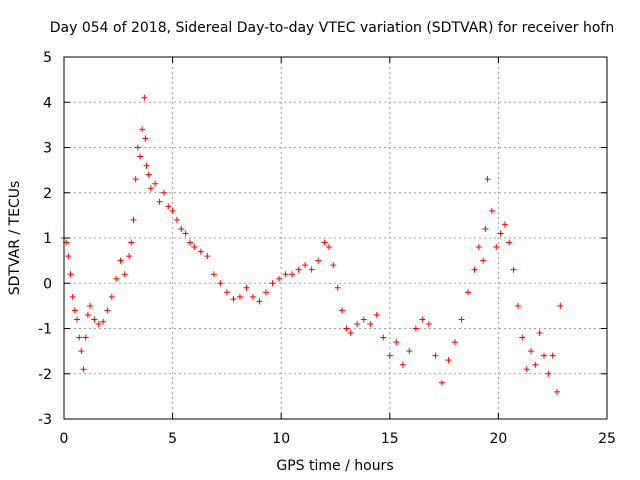 The width and height of the screenshot is (640, 480). Describe the element at coordinates (15, 238) in the screenshot. I see `y-axis-label: SDTVAR / TECUs` at that location.